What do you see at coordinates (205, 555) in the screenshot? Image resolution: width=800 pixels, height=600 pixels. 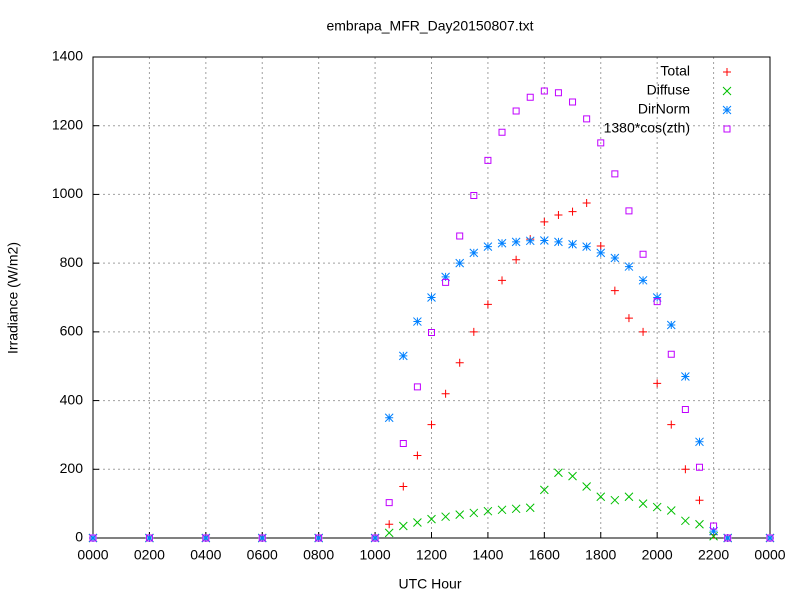 I see `x-tick-label: 0400` at bounding box center [205, 555].